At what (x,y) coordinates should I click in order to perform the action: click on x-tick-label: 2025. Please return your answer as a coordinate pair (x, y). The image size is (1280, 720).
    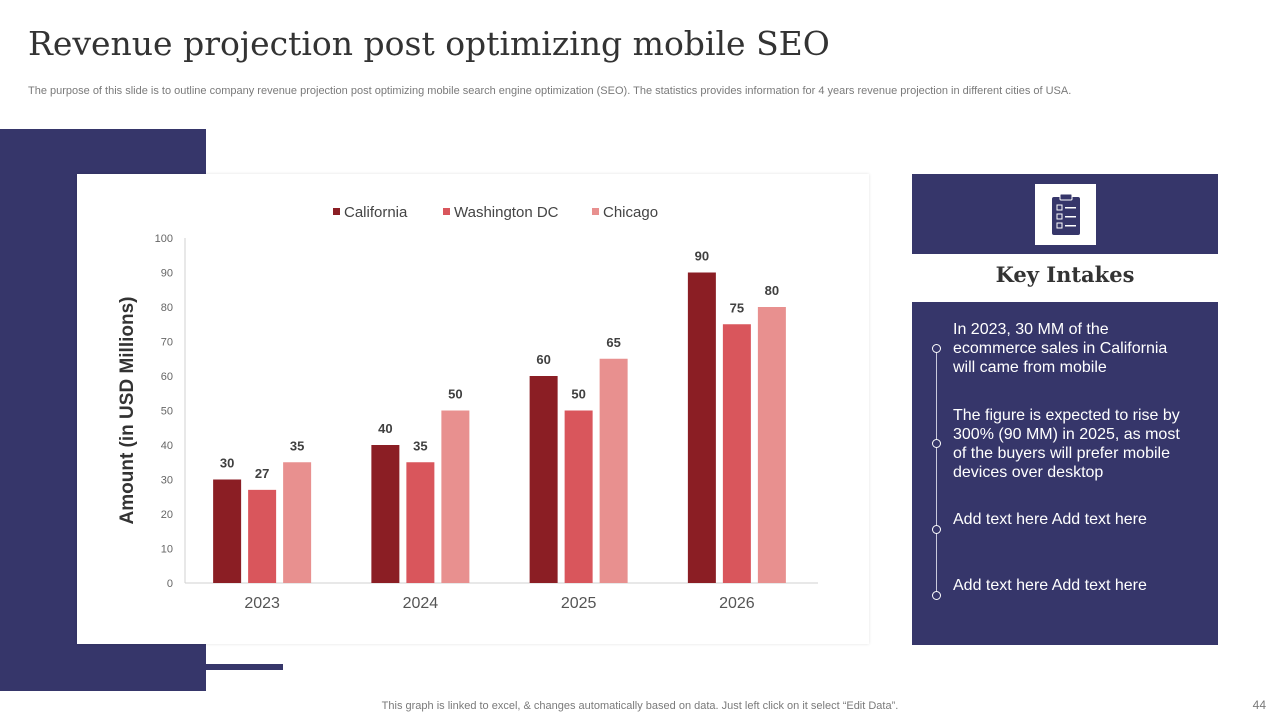
    Looking at the image, I should click on (579, 603).